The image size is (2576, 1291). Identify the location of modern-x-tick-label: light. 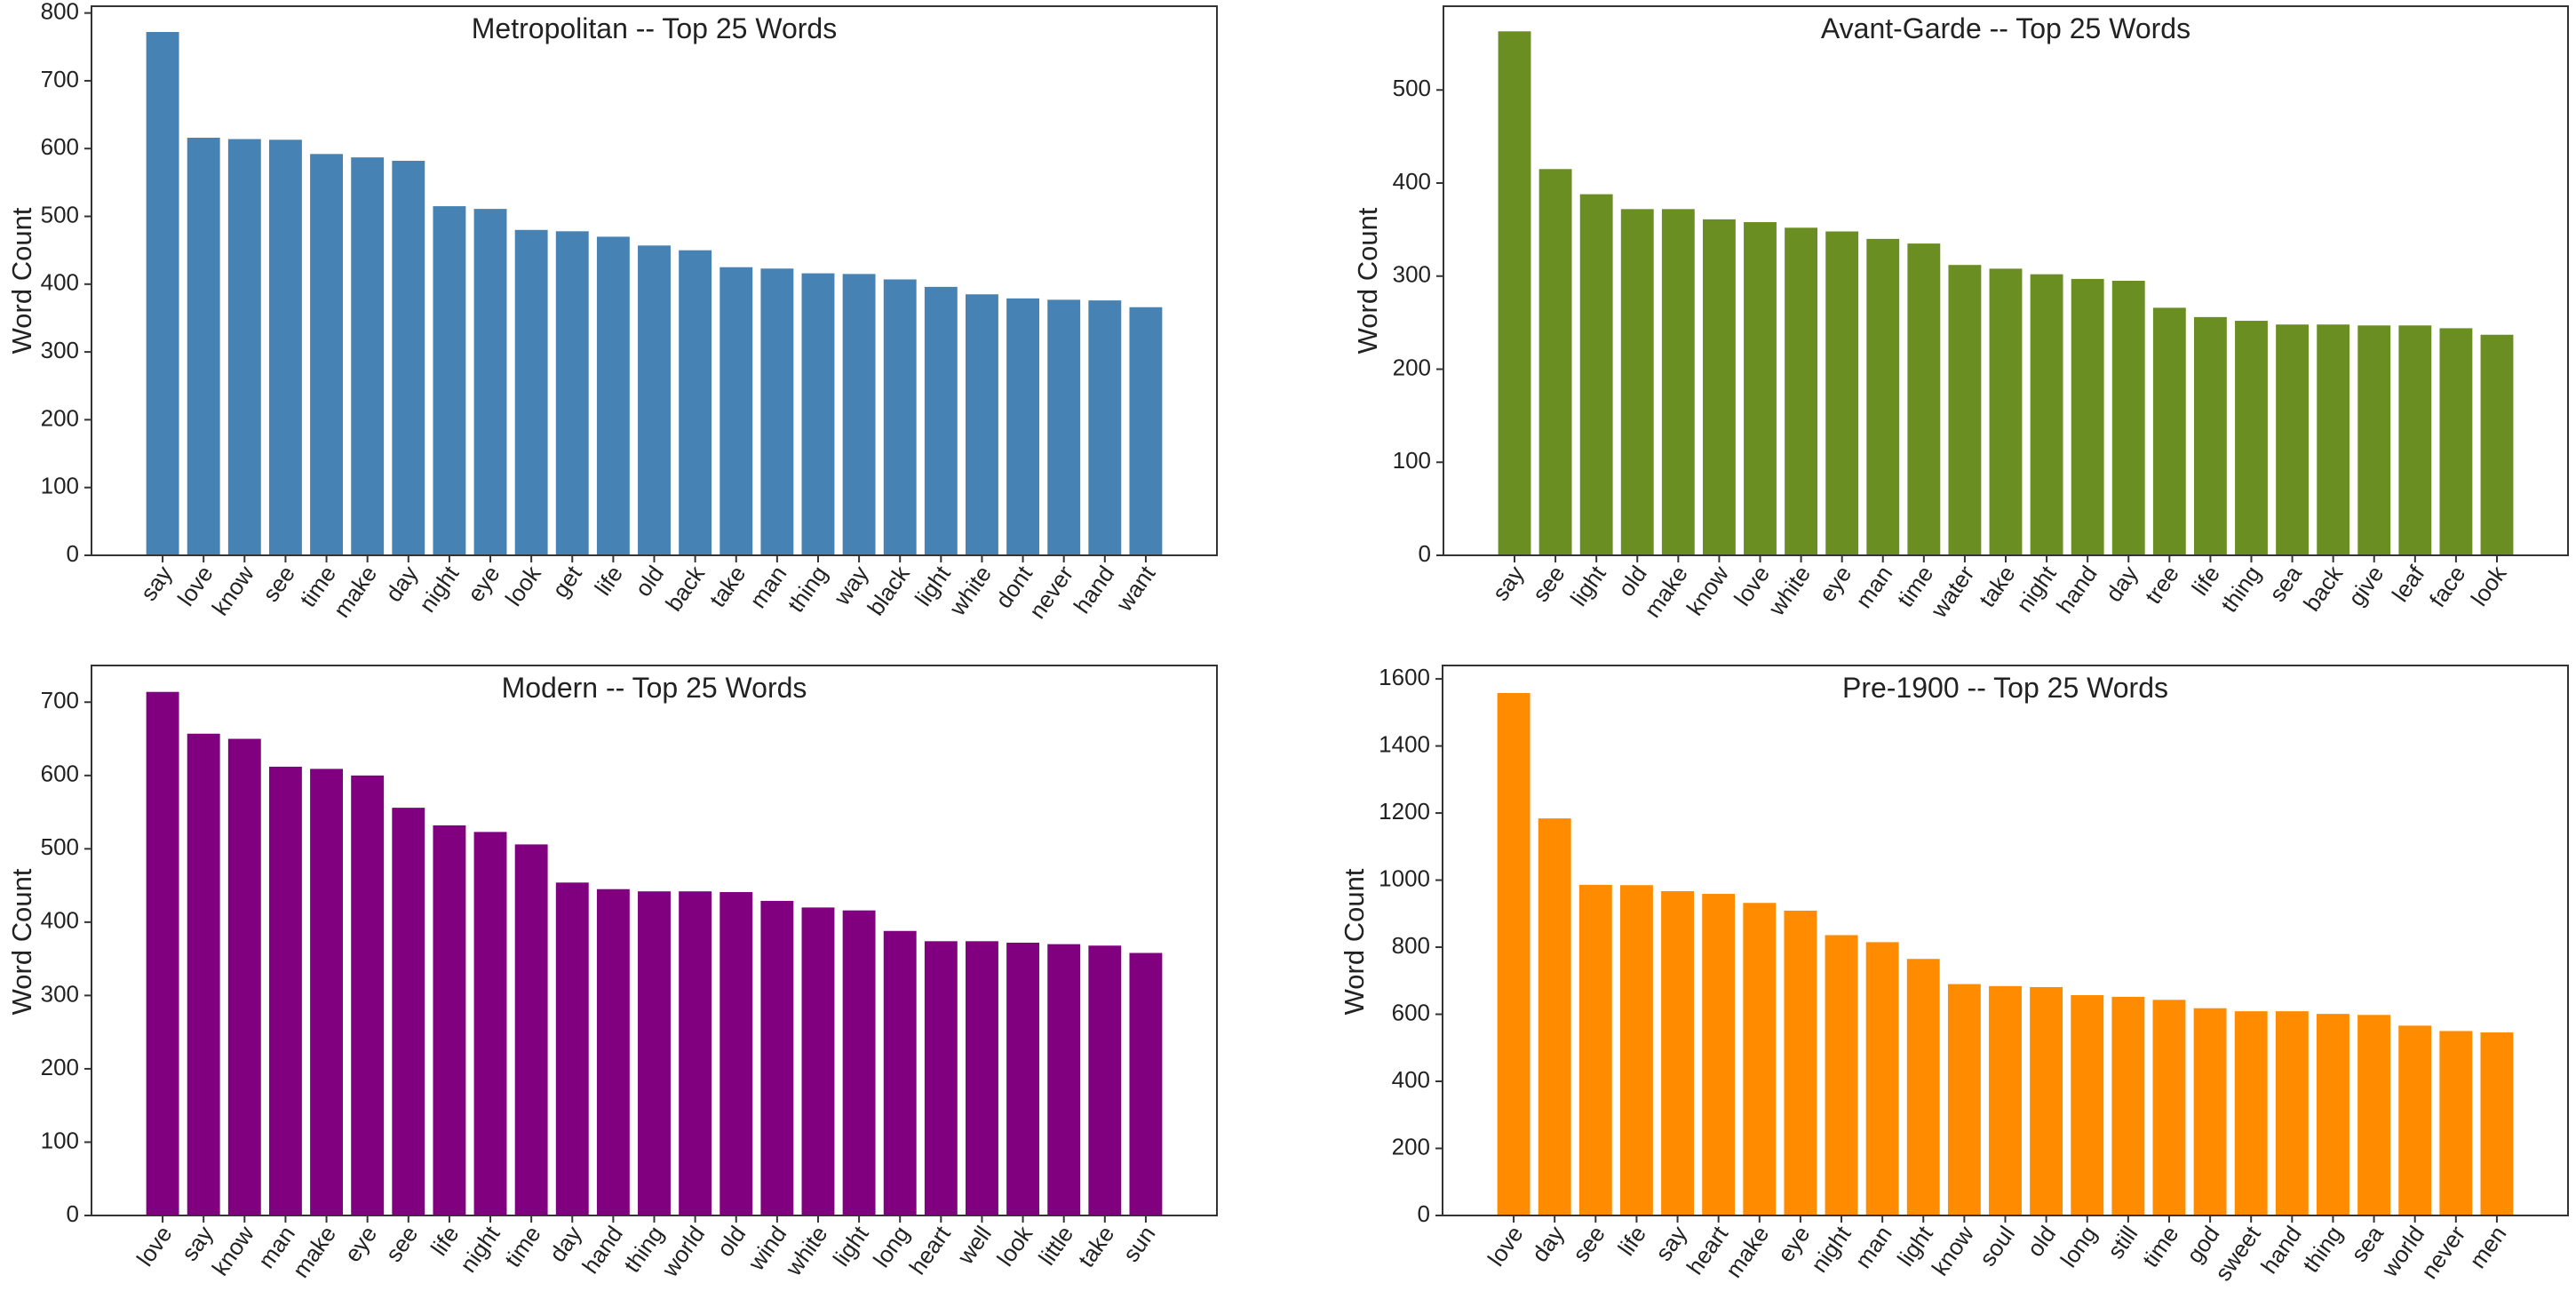
(851, 1246).